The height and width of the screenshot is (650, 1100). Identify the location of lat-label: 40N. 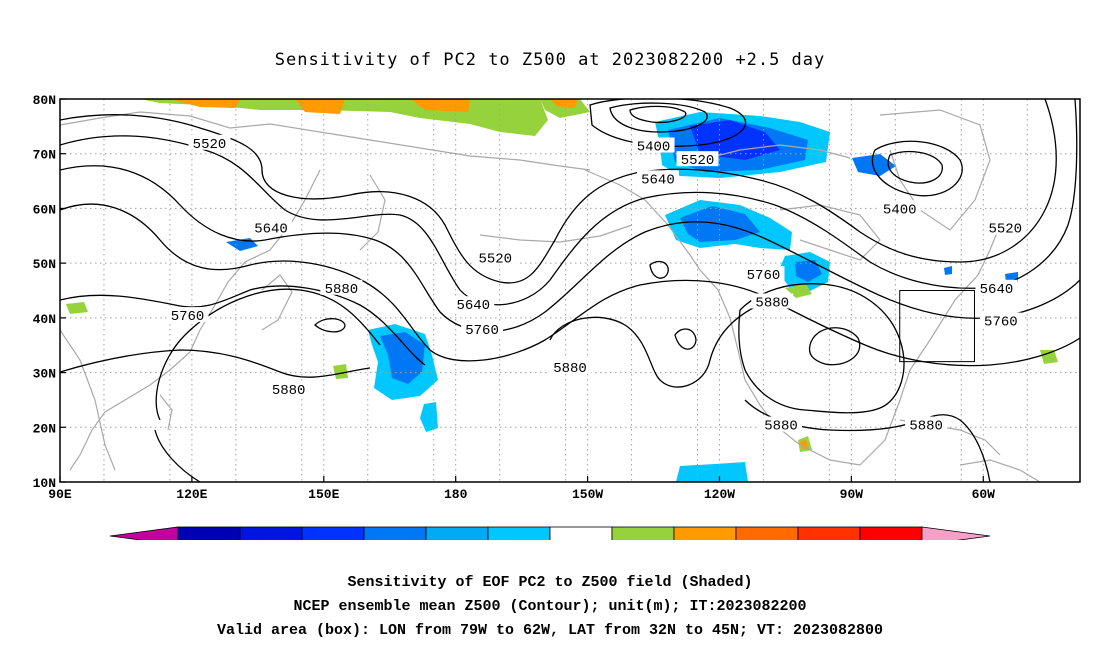
(44, 319).